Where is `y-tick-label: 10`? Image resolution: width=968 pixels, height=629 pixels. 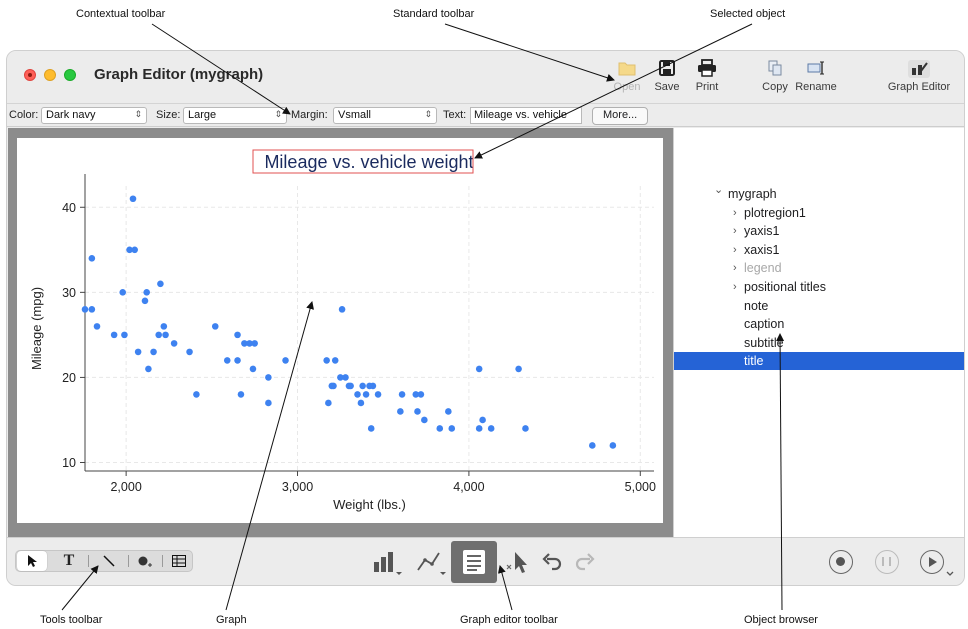 y-tick-label: 10 is located at coordinates (69, 463).